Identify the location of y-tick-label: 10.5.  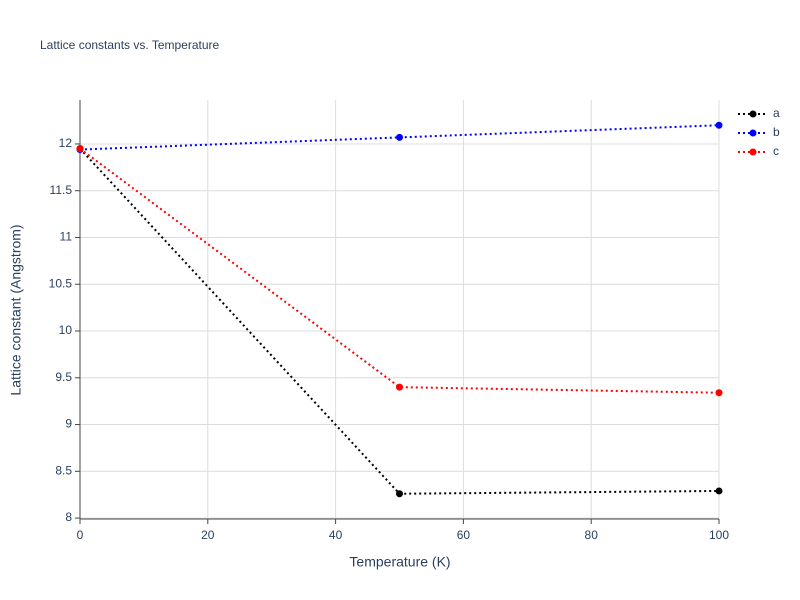
(61, 283).